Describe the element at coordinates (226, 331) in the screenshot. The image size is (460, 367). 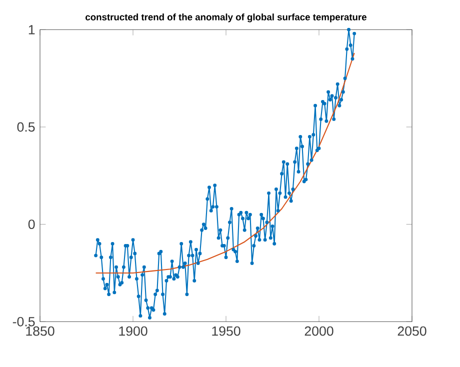
I see `x-tick-label: 1950` at that location.